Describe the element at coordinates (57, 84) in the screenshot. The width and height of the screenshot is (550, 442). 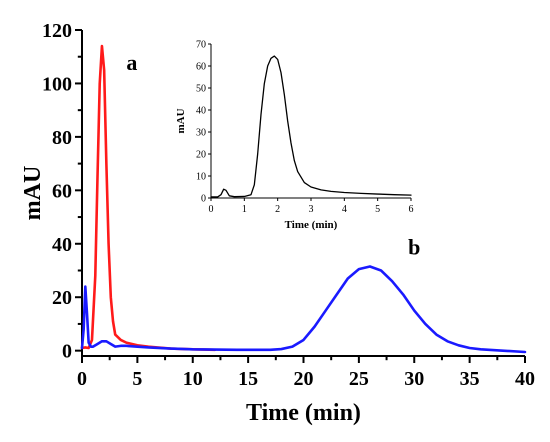
I see `y-tick-label: 100` at that location.